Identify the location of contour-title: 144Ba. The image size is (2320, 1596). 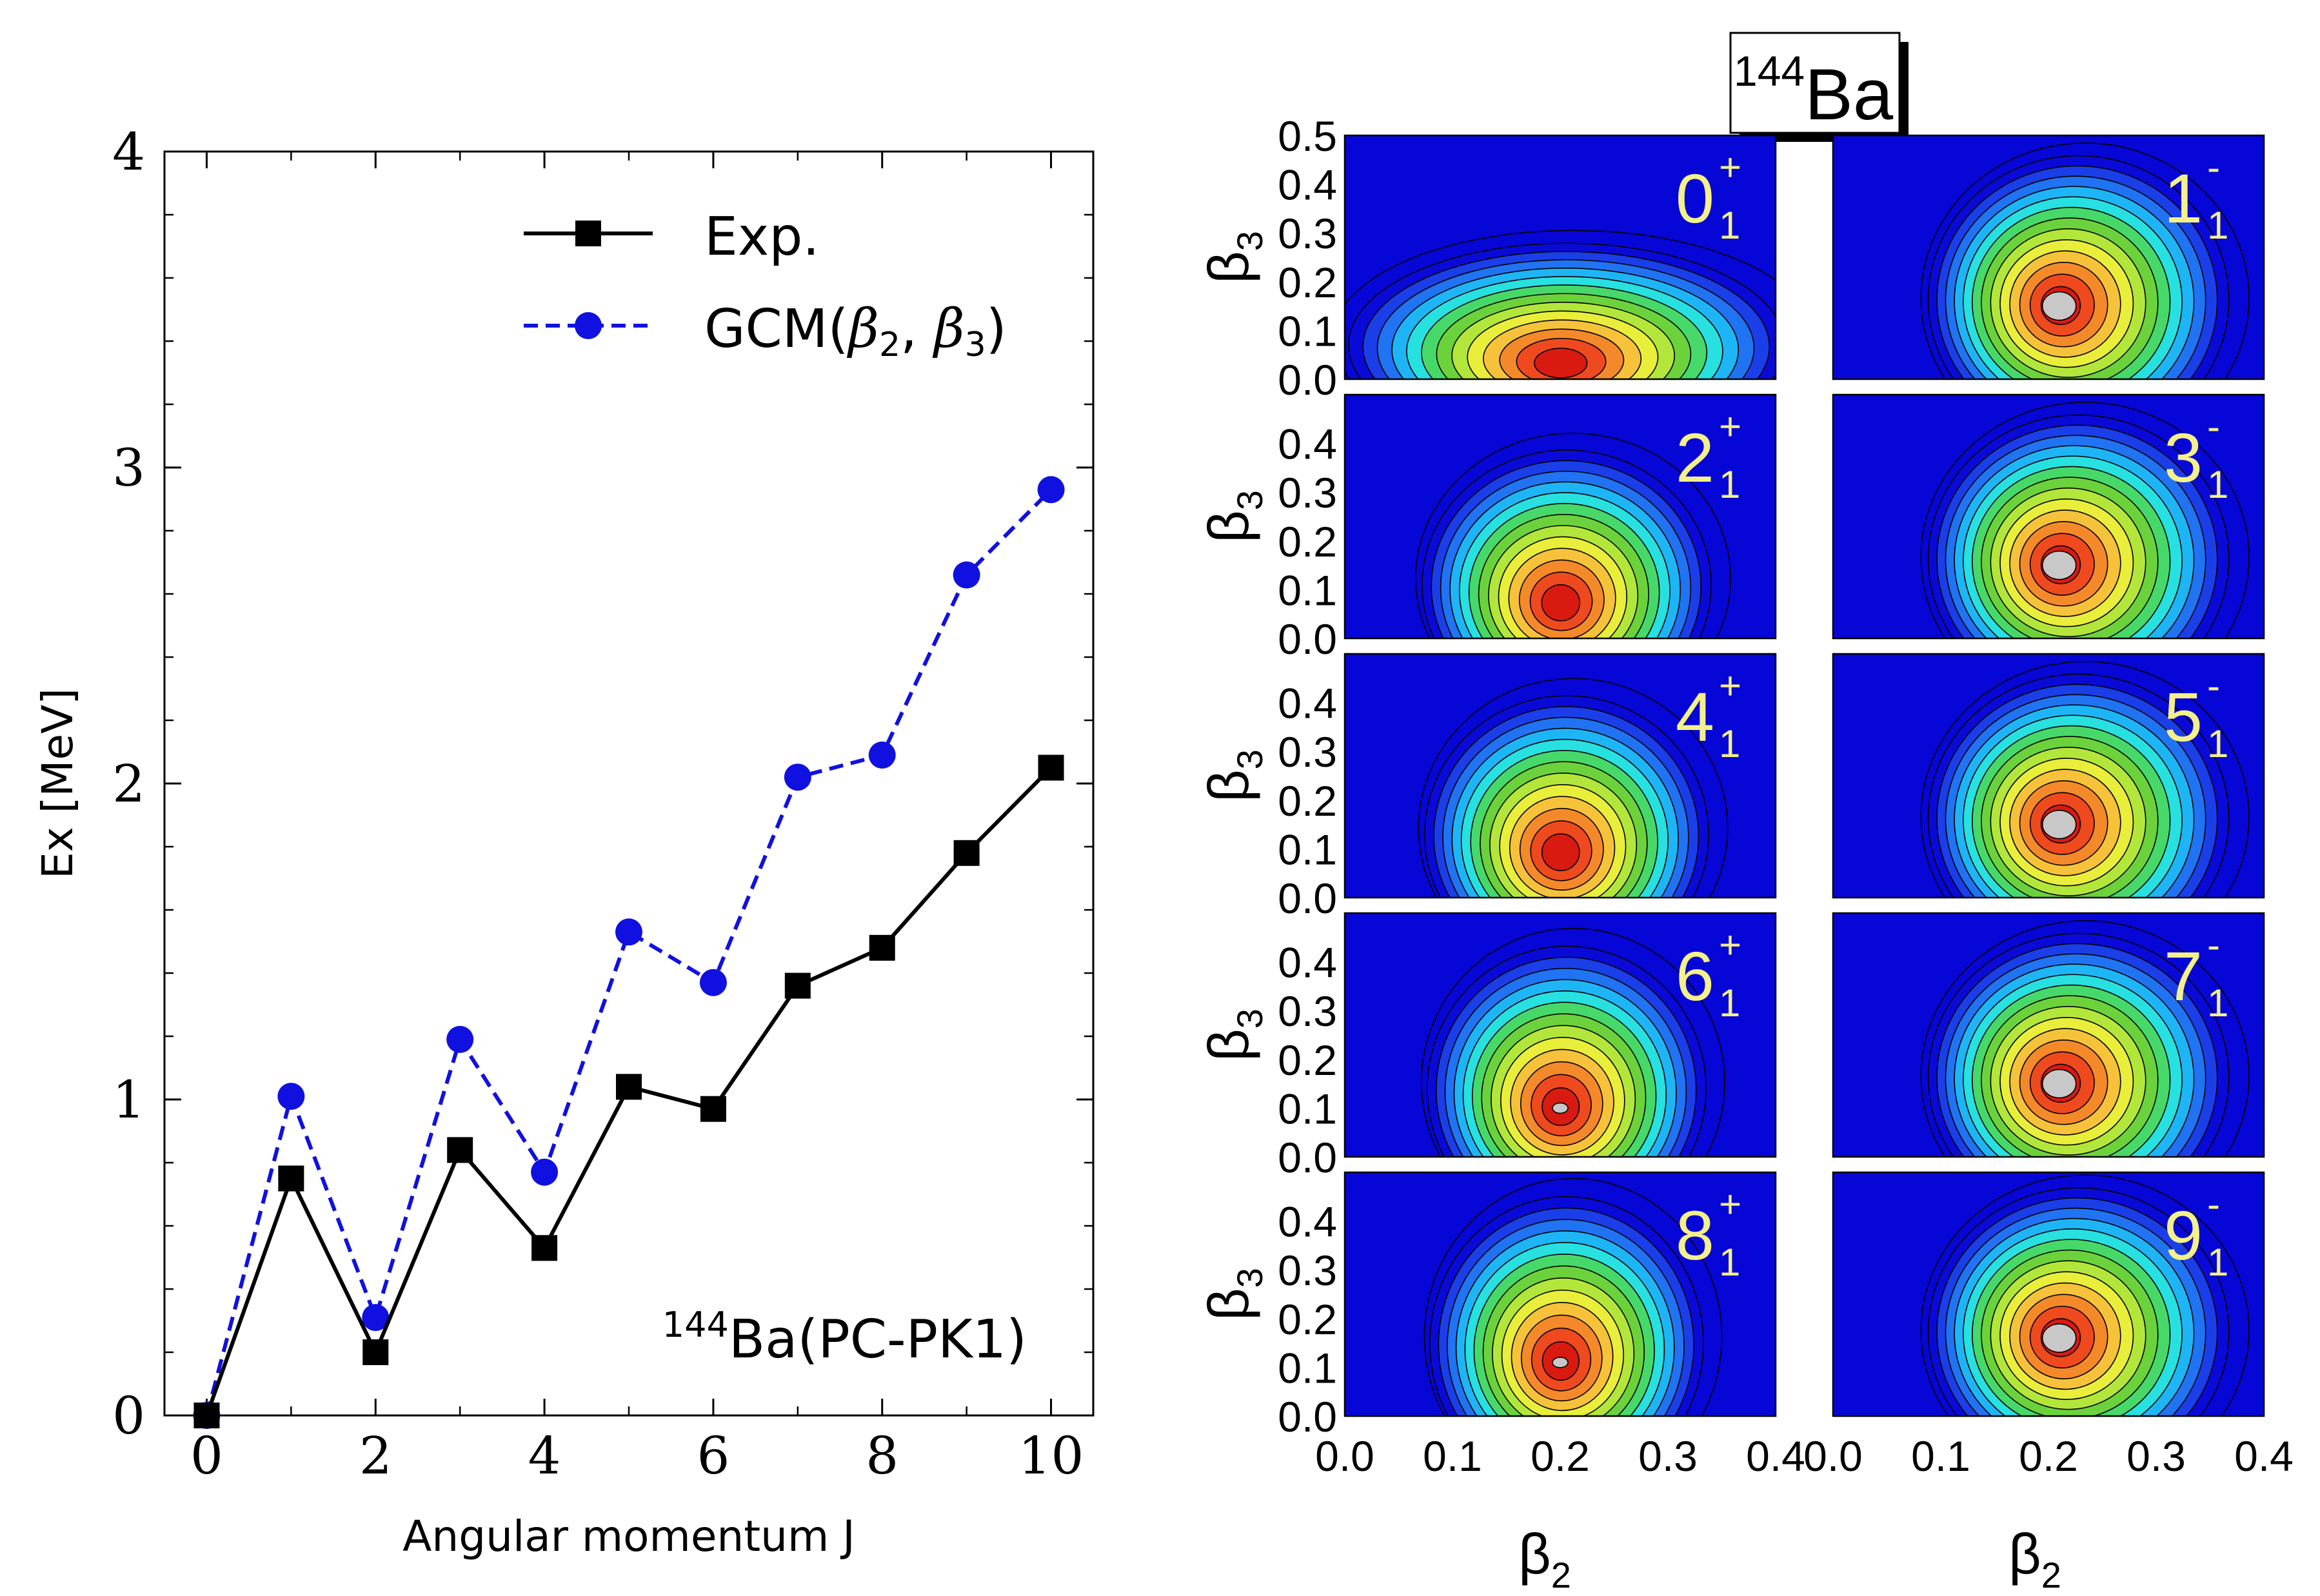
(1814, 91).